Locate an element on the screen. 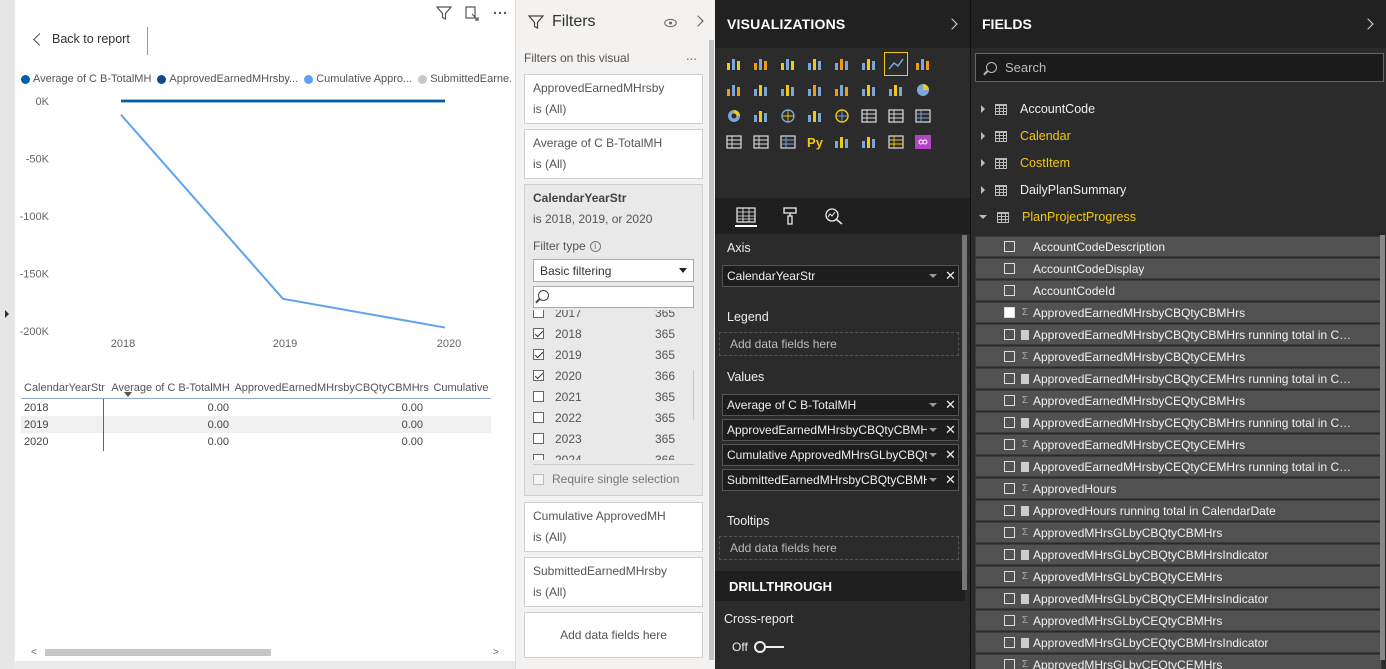 This screenshot has width=1386, height=669. kpi-icon is located at coordinates (923, 116).